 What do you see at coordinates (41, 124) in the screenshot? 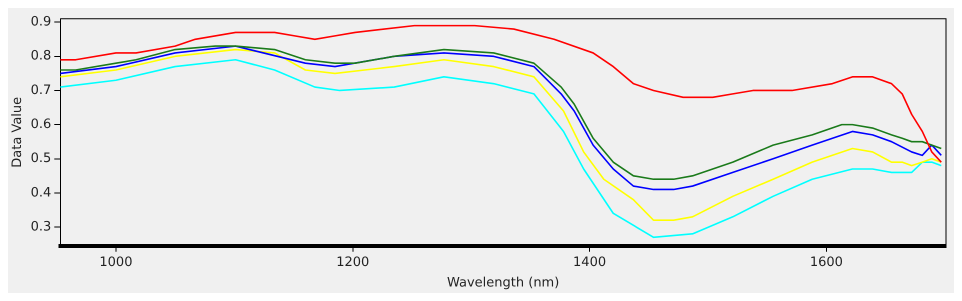
I see `y-tick-label: 0.6` at bounding box center [41, 124].